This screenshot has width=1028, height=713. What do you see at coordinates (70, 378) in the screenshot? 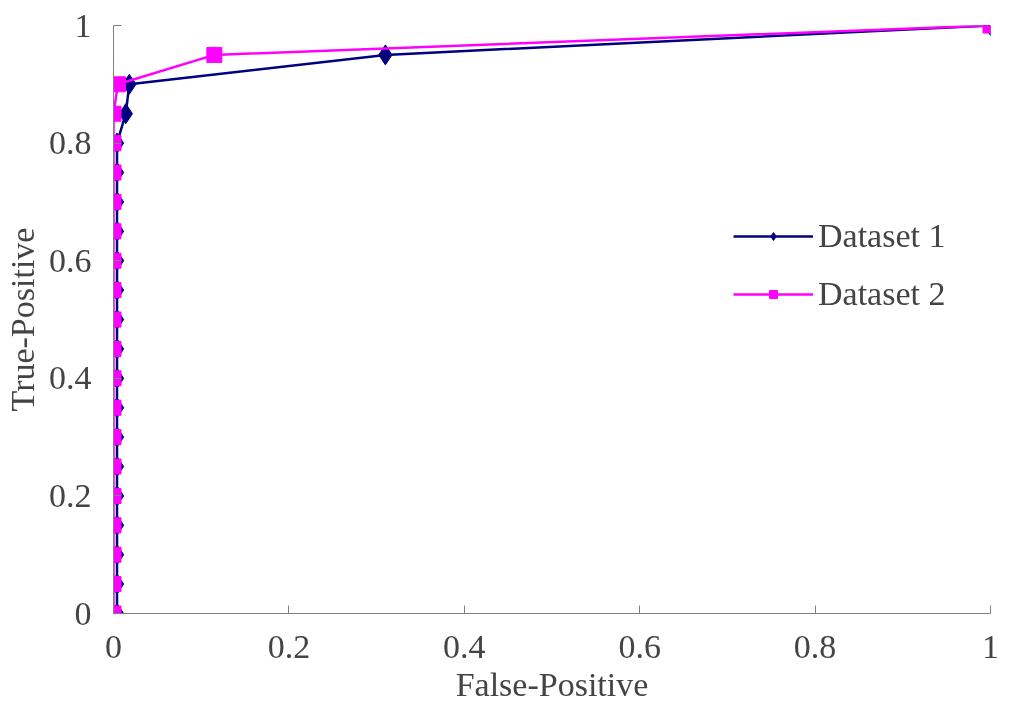
I see `y-tick-label: 0.4` at bounding box center [70, 378].